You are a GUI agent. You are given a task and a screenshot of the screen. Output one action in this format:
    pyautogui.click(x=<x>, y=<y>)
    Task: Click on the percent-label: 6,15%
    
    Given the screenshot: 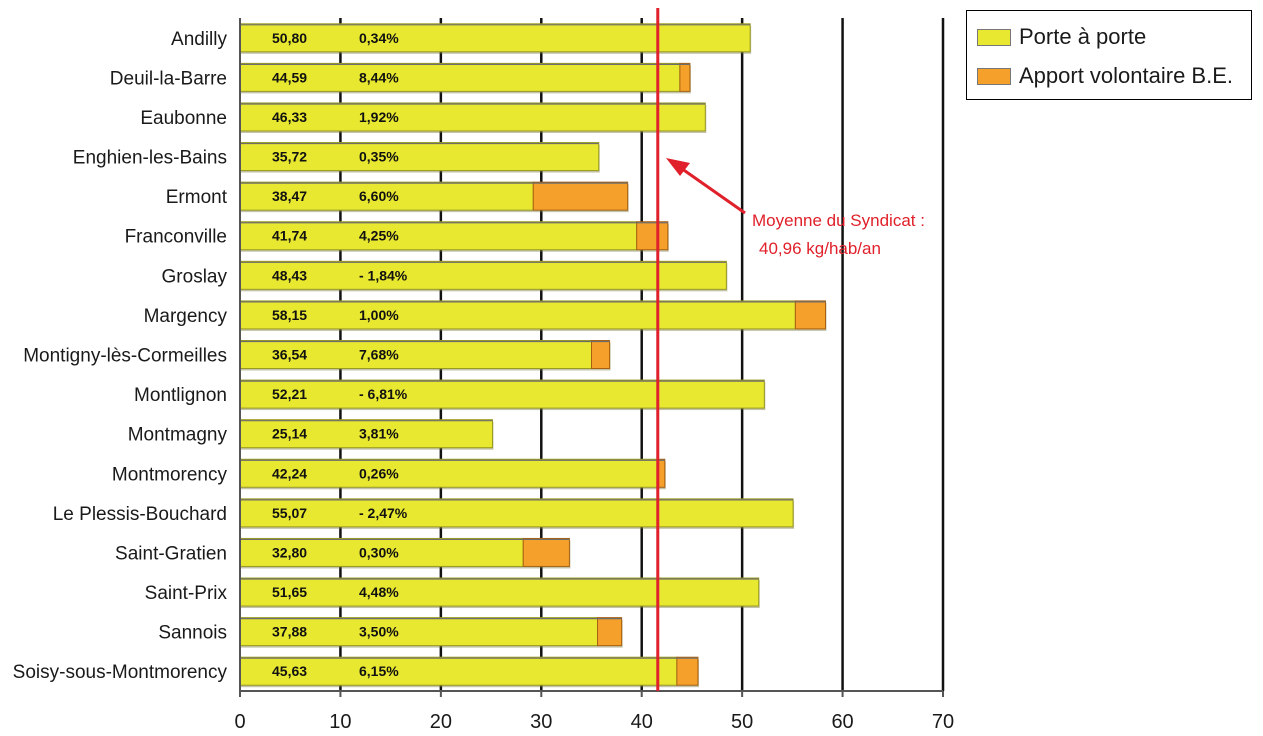 What is the action you would take?
    pyautogui.click(x=379, y=671)
    